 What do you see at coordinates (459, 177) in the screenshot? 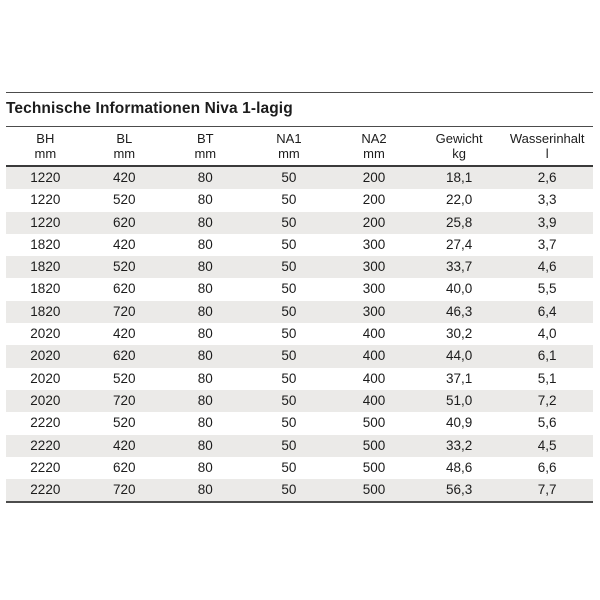
I see `table-cell: 18,1` at bounding box center [459, 177].